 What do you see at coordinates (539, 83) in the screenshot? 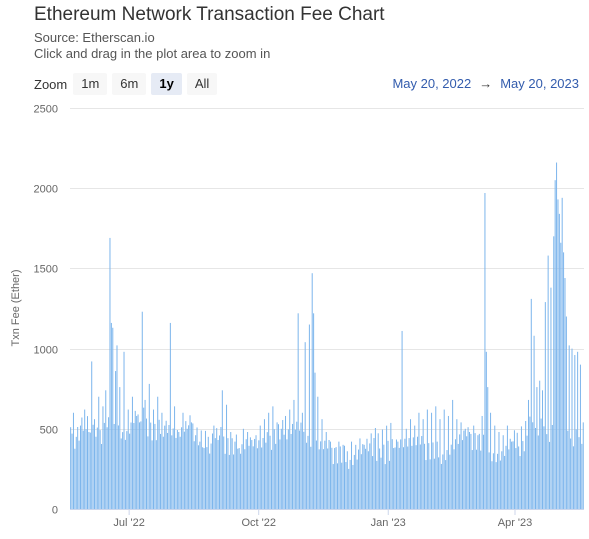
I see `range-end-date: May 20, 2023` at bounding box center [539, 83].